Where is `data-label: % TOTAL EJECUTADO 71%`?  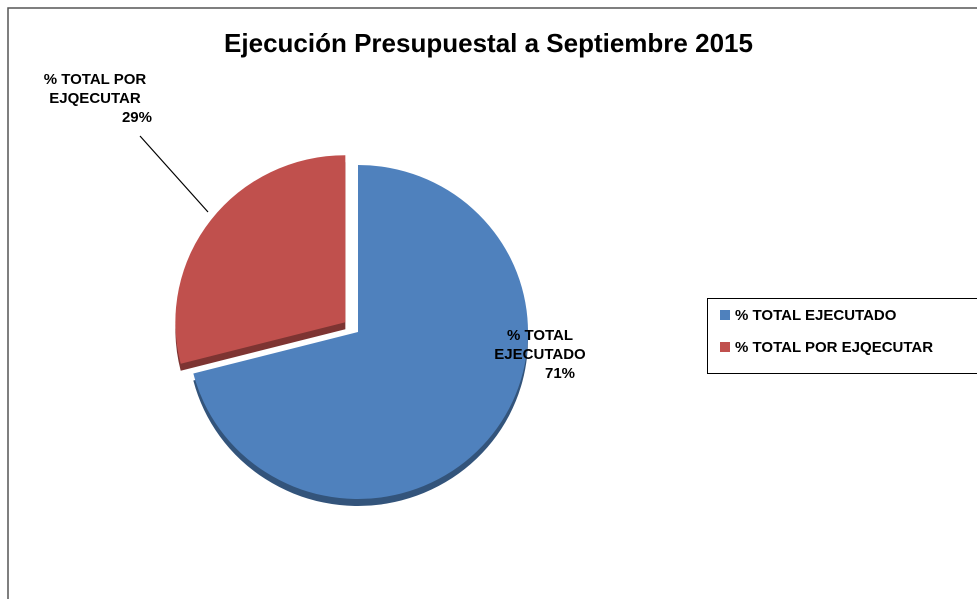 data-label: % TOTAL EJECUTADO 71% is located at coordinates (540, 354).